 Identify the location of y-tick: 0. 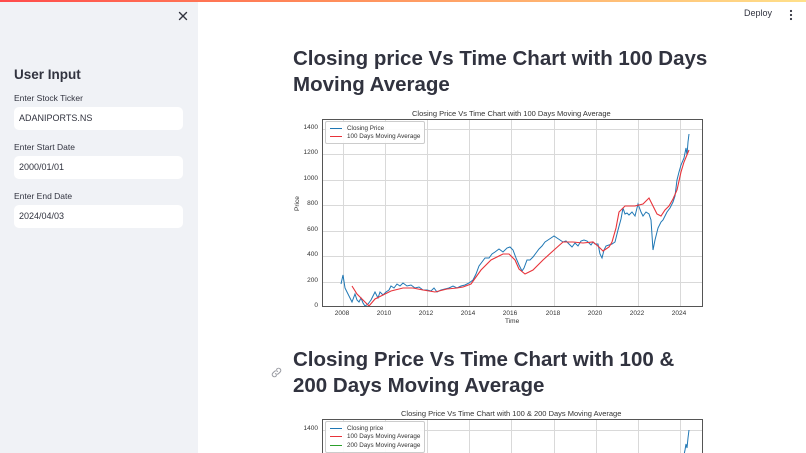
(316, 305).